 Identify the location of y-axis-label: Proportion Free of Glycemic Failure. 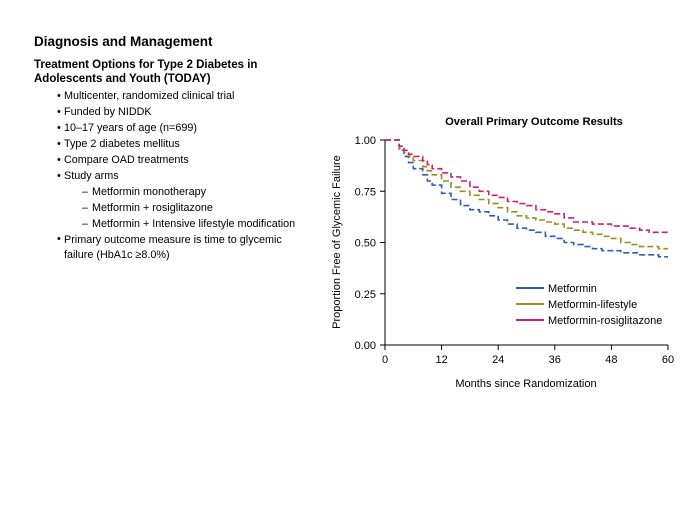
(337, 242).